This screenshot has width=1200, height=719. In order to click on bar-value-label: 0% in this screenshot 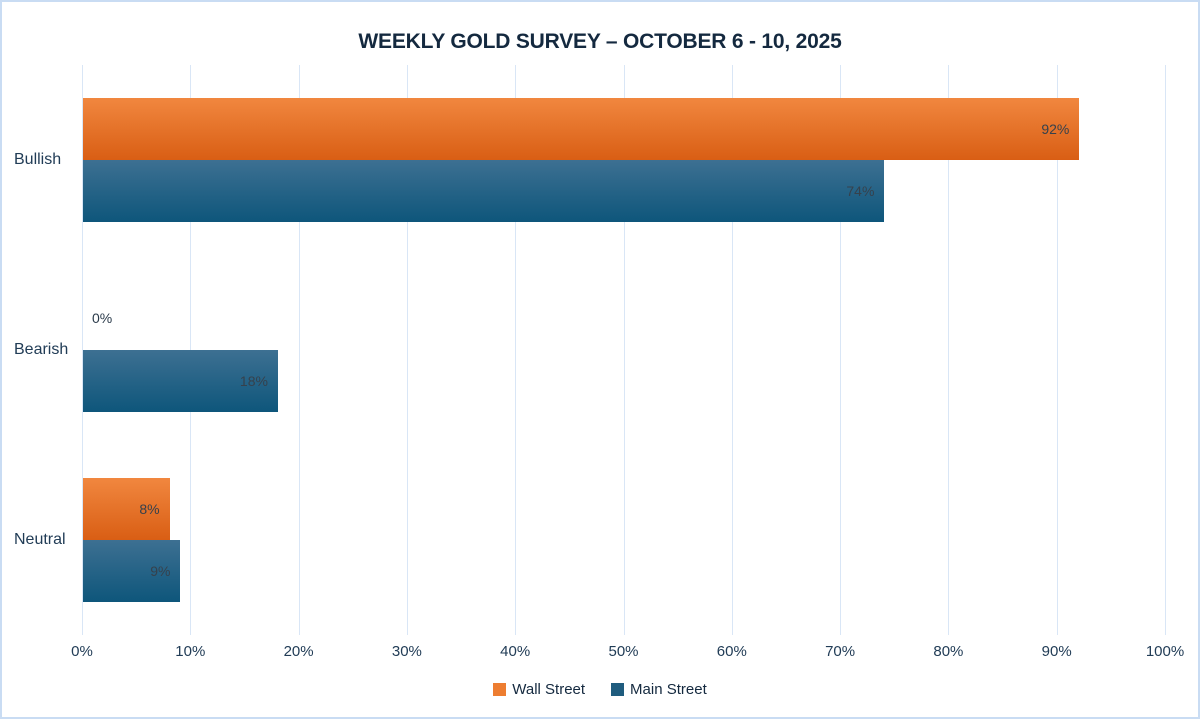, I will do `click(102, 318)`.